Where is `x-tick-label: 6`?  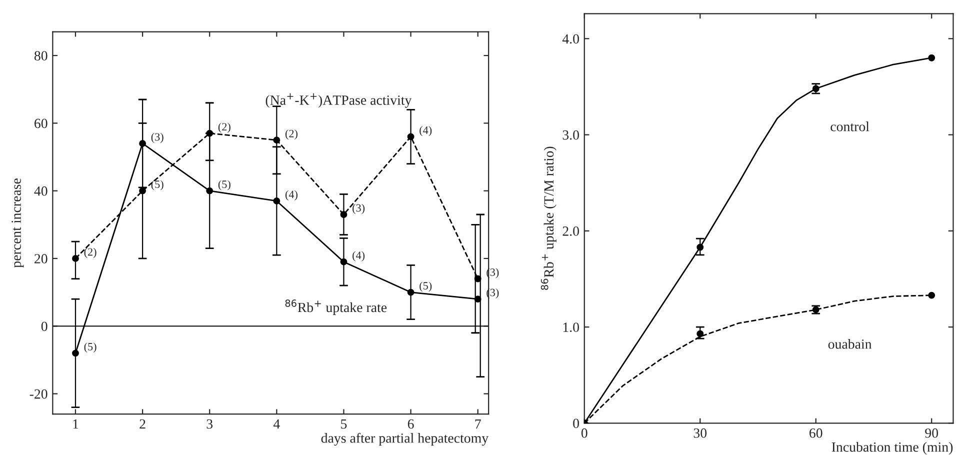
x-tick-label: 6 is located at coordinates (411, 424).